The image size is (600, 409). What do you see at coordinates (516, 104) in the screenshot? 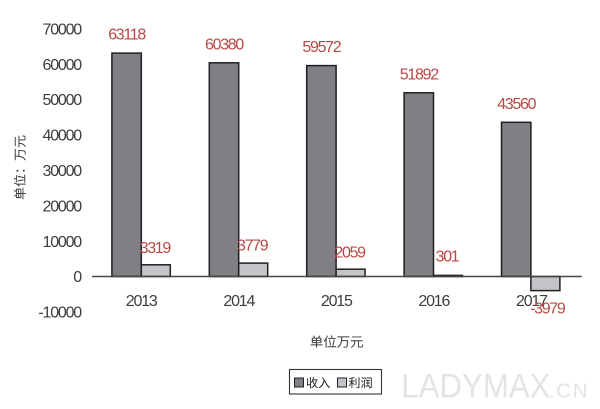
I see `svg-text: 43560` at bounding box center [516, 104].